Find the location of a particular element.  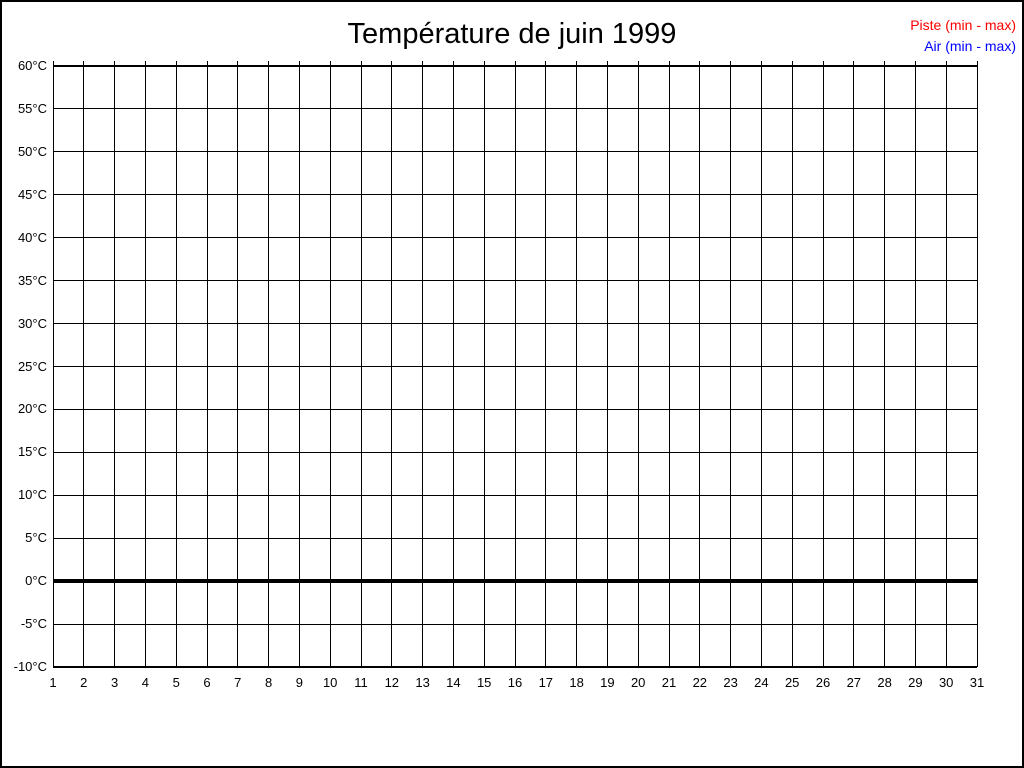

x-tick-label: 12 is located at coordinates (392, 682).